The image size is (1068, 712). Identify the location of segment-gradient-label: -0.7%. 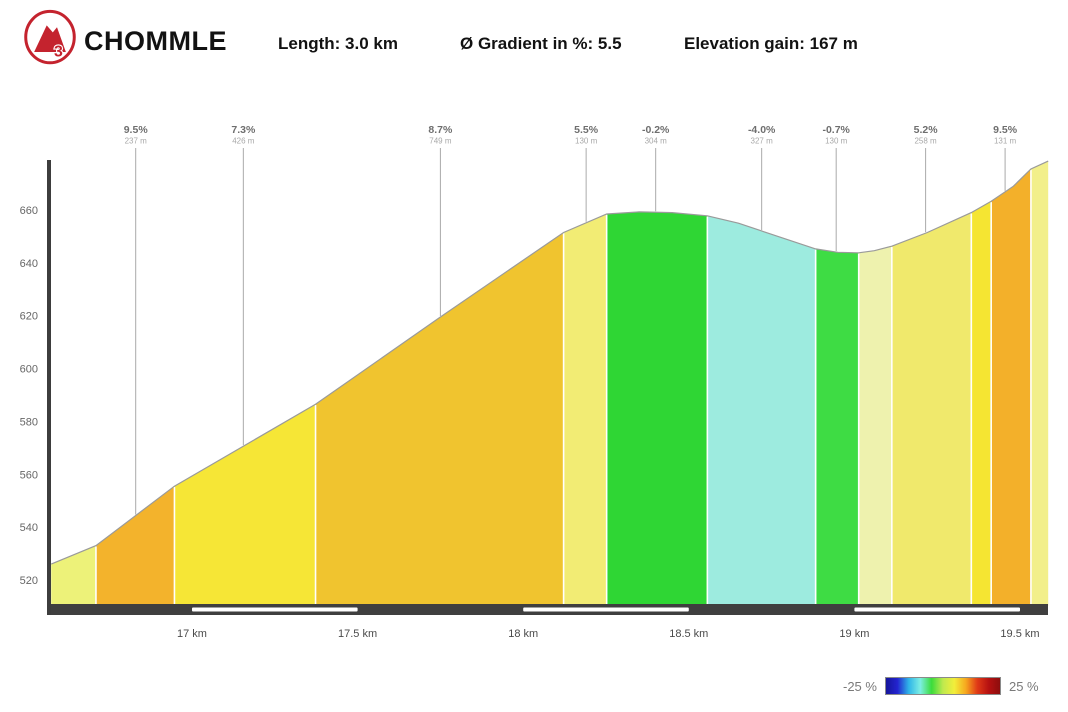
(836, 130).